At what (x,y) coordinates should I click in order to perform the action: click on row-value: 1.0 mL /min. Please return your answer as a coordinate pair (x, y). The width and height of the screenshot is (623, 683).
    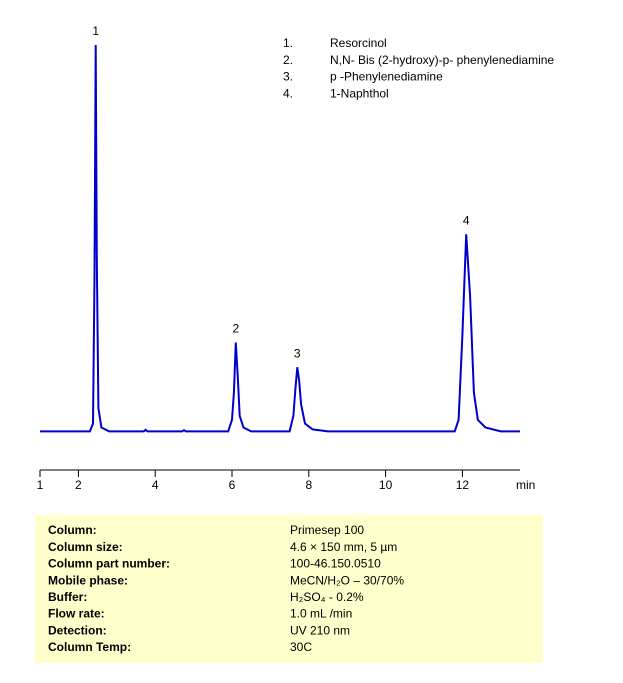
    Looking at the image, I should click on (321, 614).